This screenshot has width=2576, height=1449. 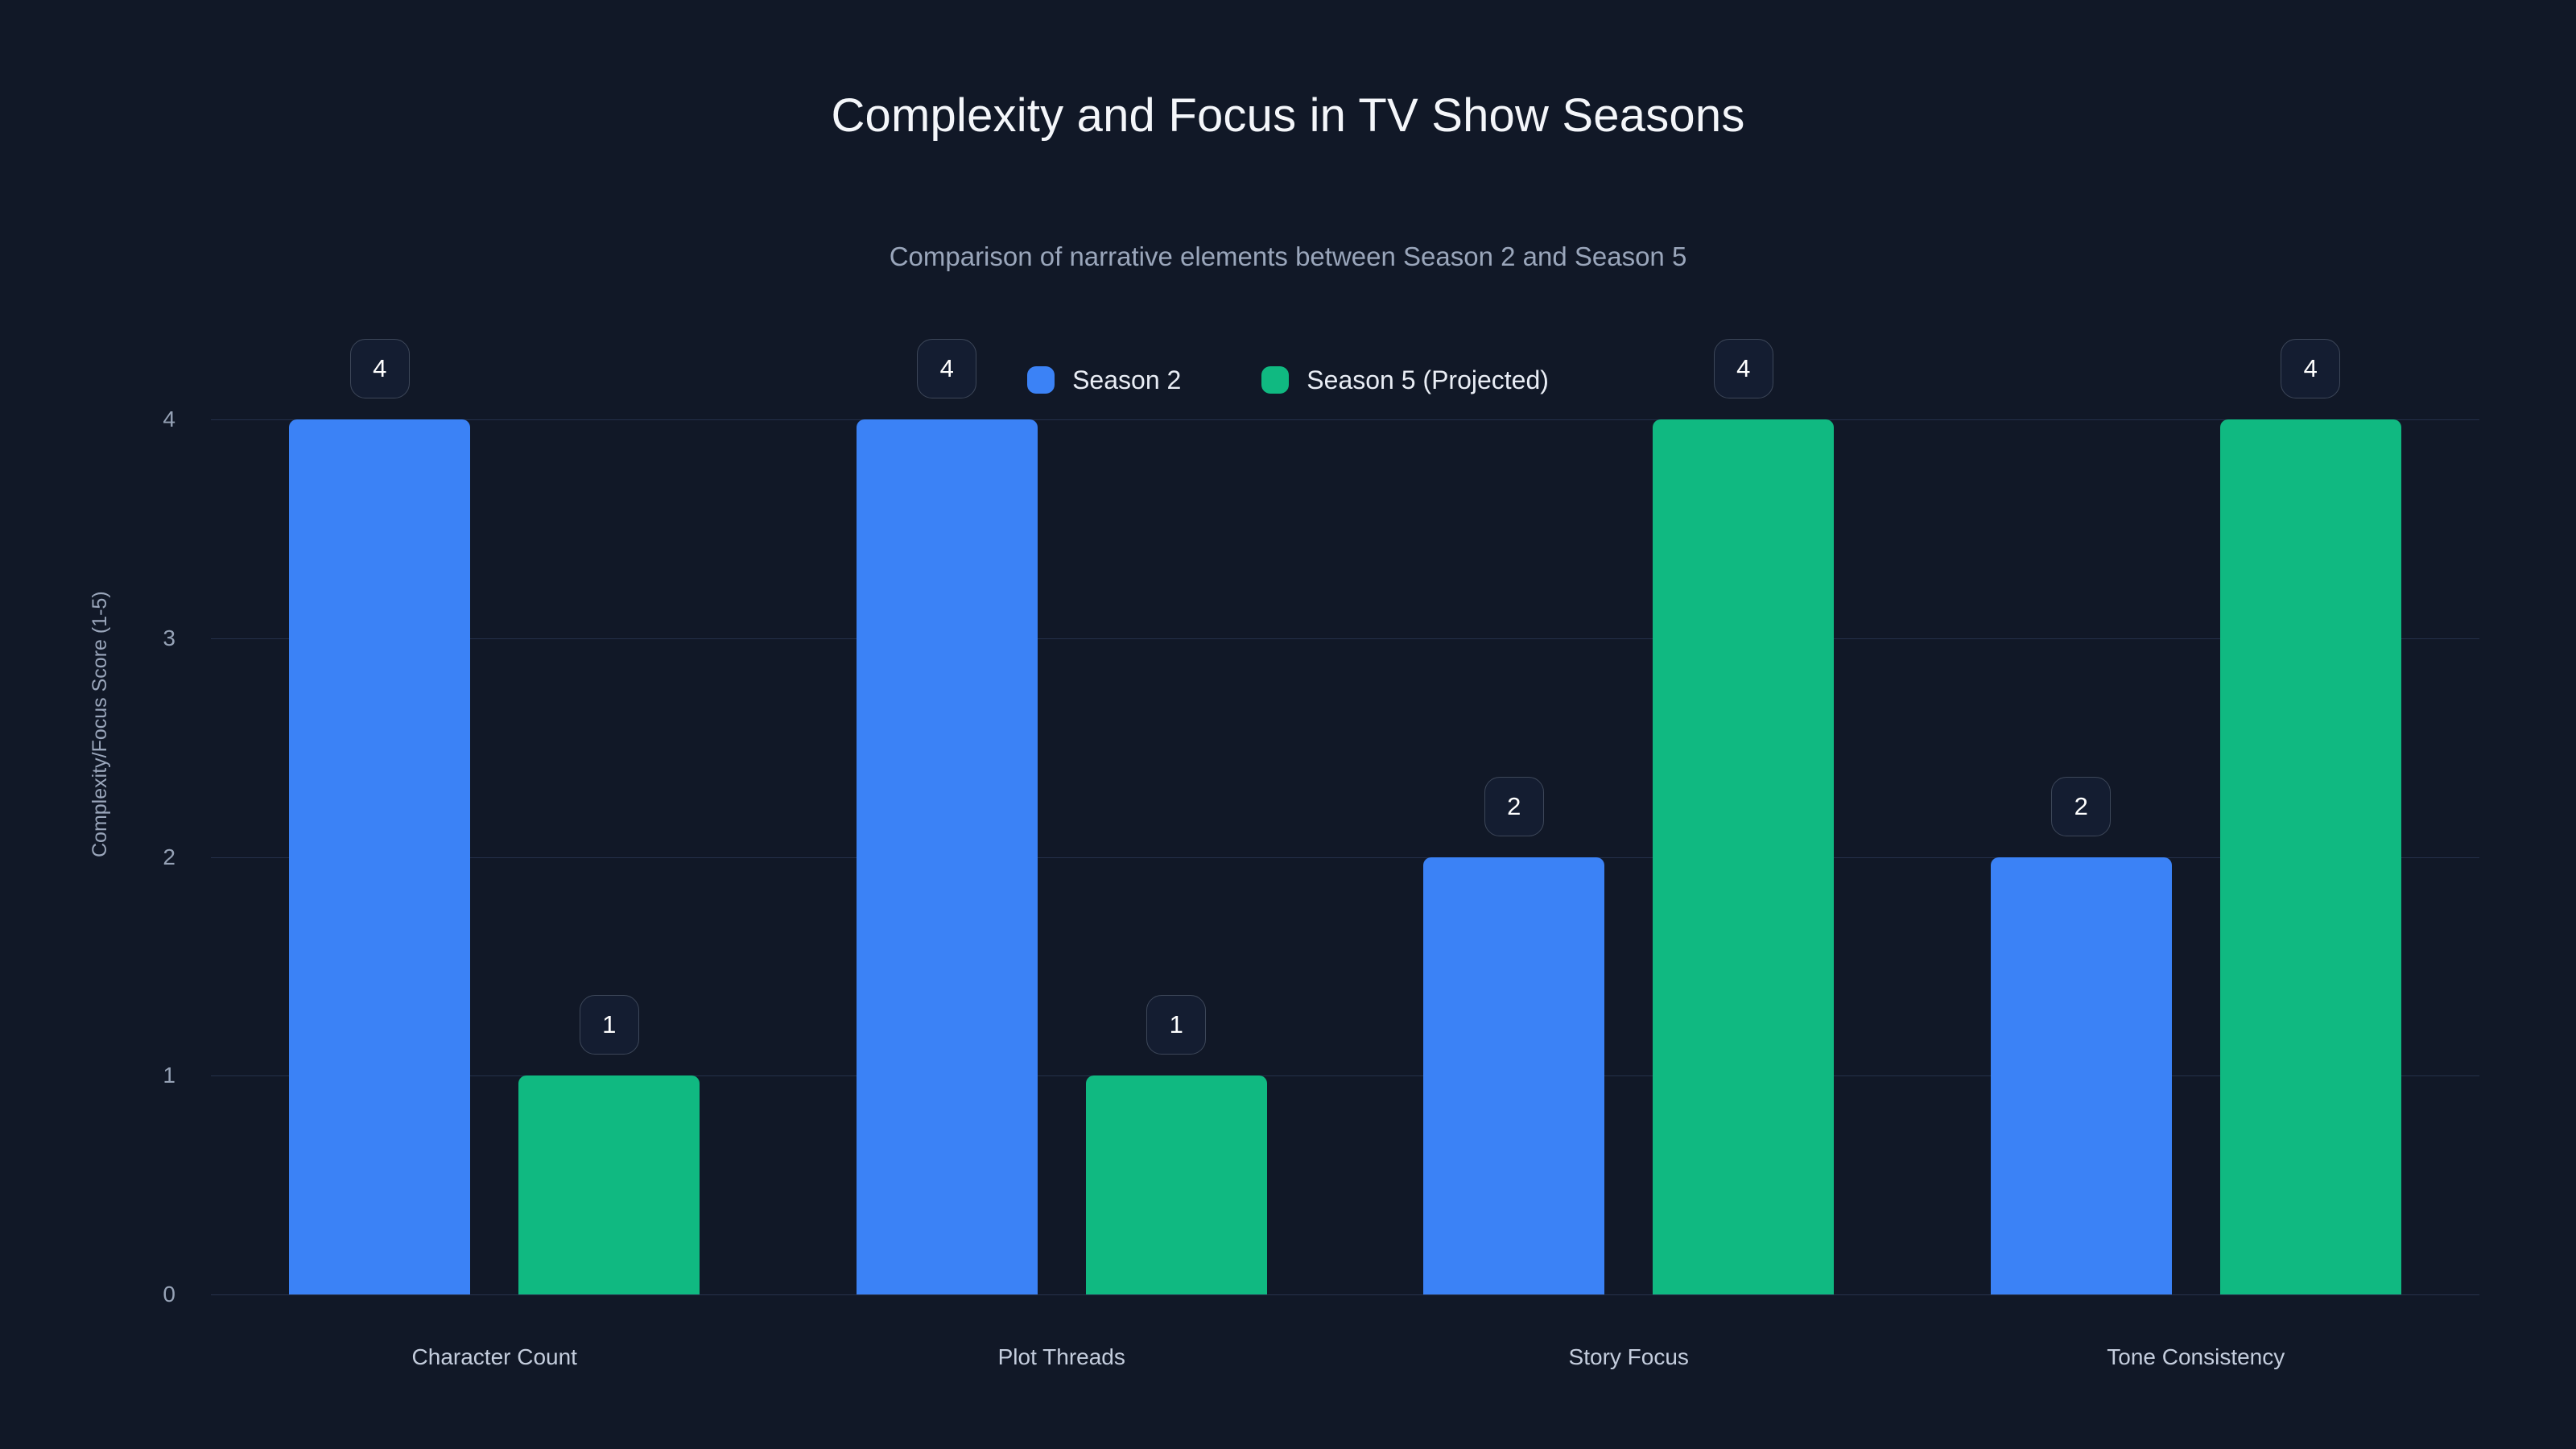 I want to click on y-tick-label: 3, so click(x=169, y=637).